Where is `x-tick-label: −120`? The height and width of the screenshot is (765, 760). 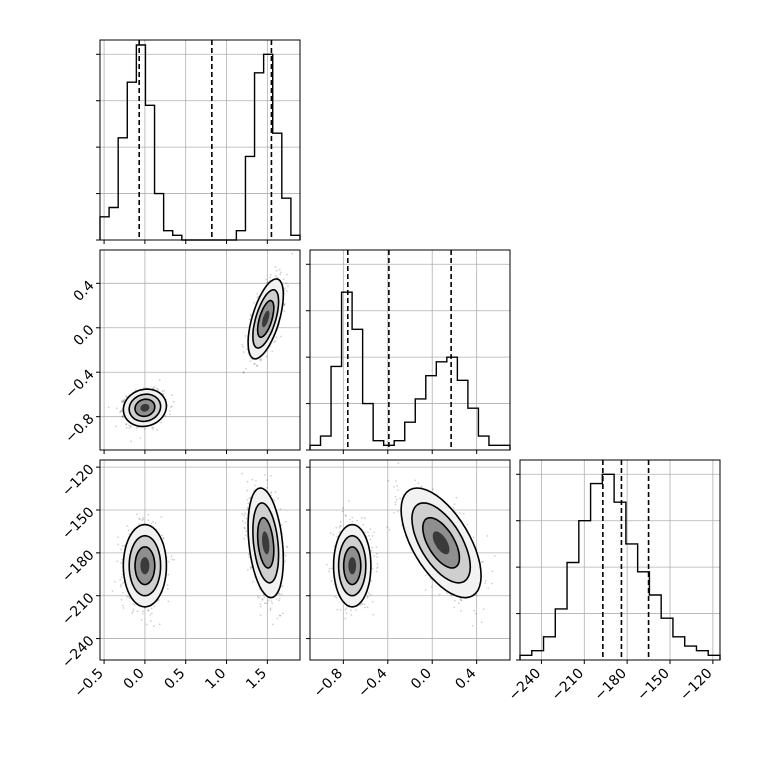 x-tick-label: −120 is located at coordinates (696, 685).